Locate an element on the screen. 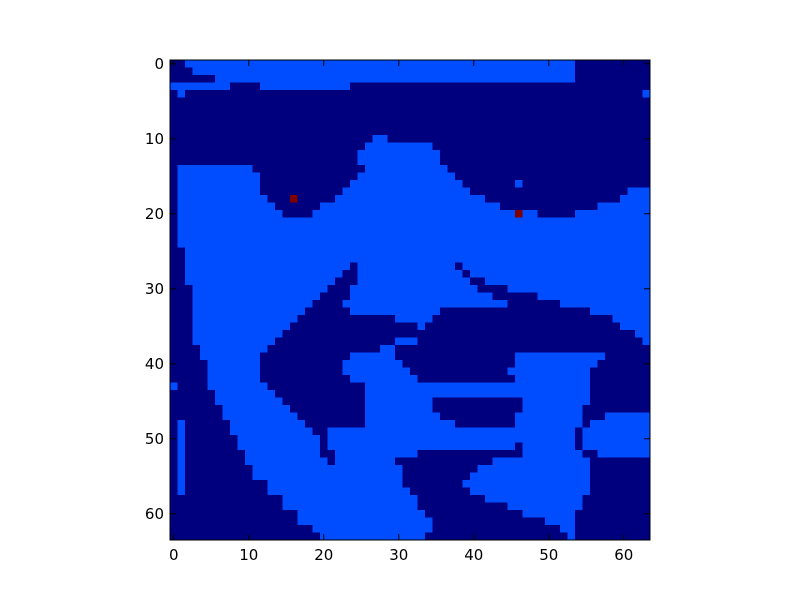  x-tick-label: 30 is located at coordinates (398, 555).